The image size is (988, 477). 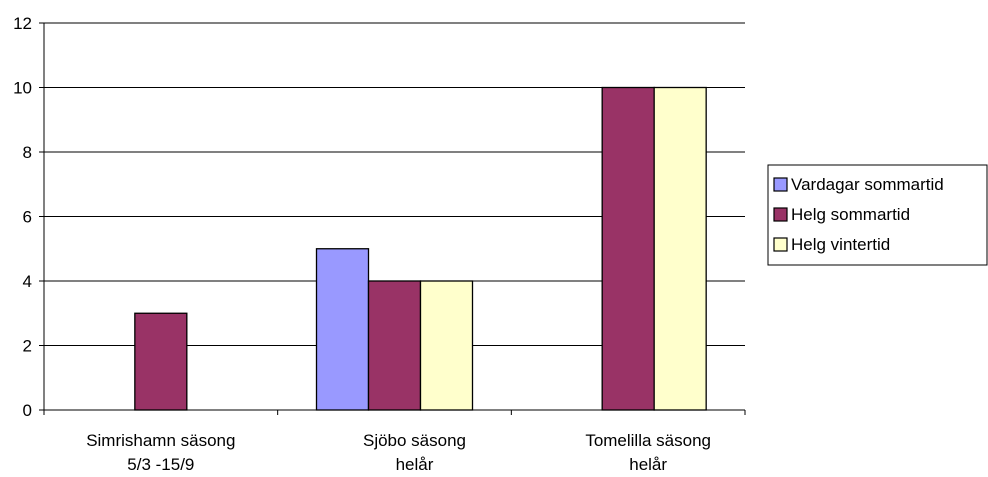 I want to click on x-category-label: Simrishamn säsong, so click(x=160, y=440).